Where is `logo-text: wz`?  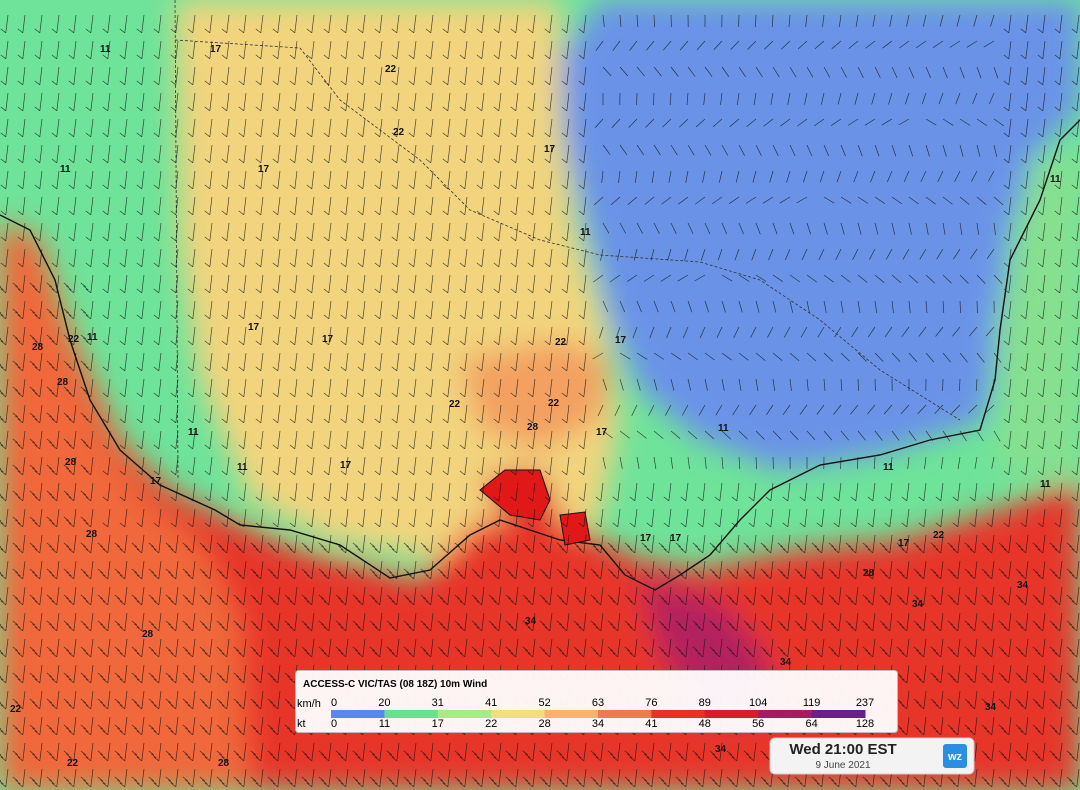
logo-text: wz is located at coordinates (955, 757).